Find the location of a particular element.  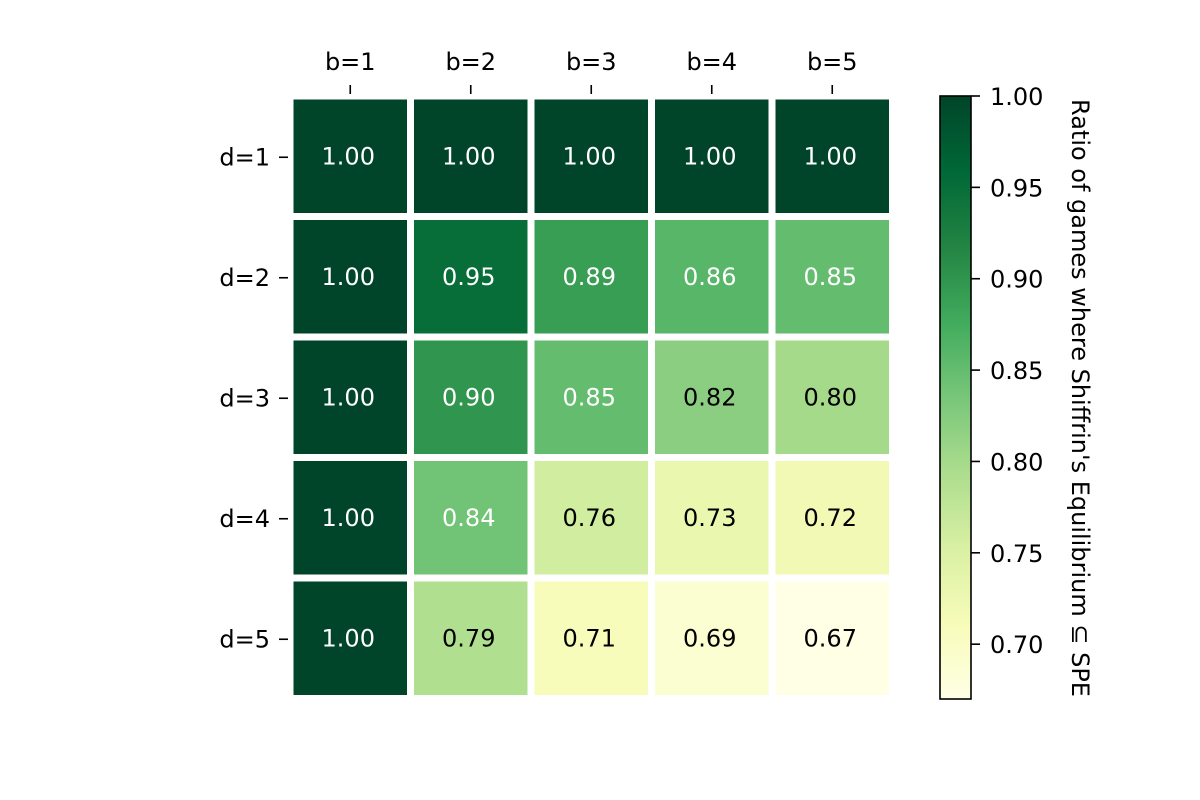

cell-value-label-4-1: 1.00 is located at coordinates (348, 518).